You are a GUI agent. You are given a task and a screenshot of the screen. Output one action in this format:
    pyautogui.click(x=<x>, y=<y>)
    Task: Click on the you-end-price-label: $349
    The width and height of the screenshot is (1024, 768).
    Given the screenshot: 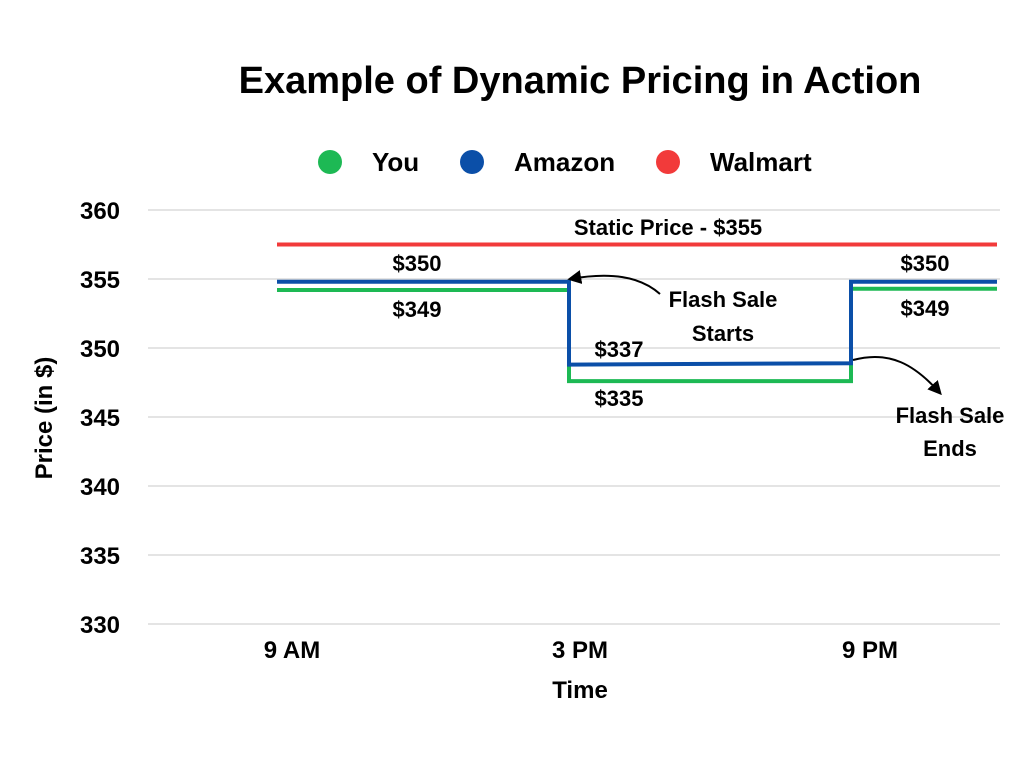 What is the action you would take?
    pyautogui.click(x=925, y=308)
    